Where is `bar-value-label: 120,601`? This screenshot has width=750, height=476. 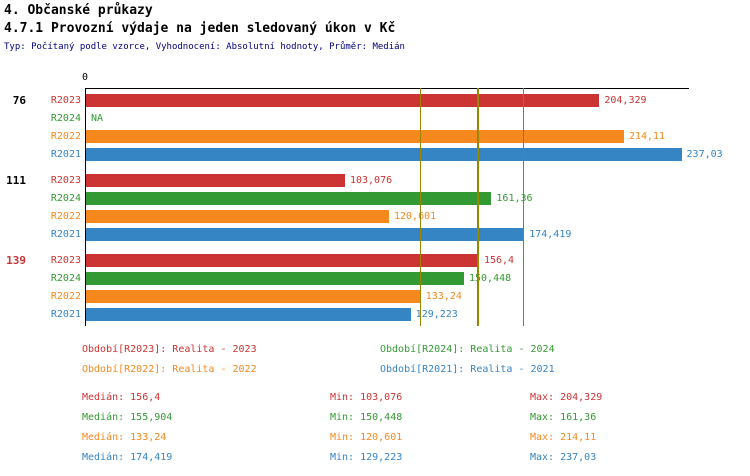
bar-value-label: 120,601 is located at coordinates (415, 216).